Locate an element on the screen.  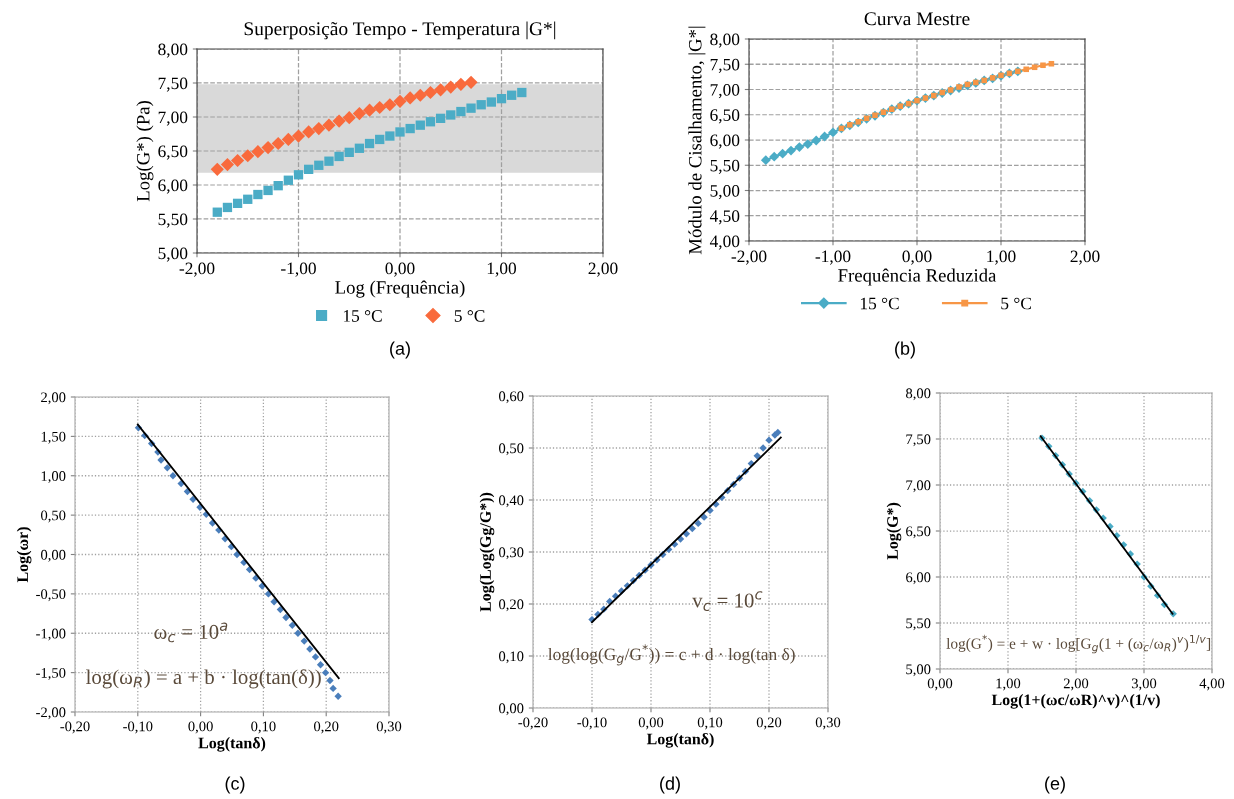
y-tick-label: 2,00 is located at coordinates (53, 398).